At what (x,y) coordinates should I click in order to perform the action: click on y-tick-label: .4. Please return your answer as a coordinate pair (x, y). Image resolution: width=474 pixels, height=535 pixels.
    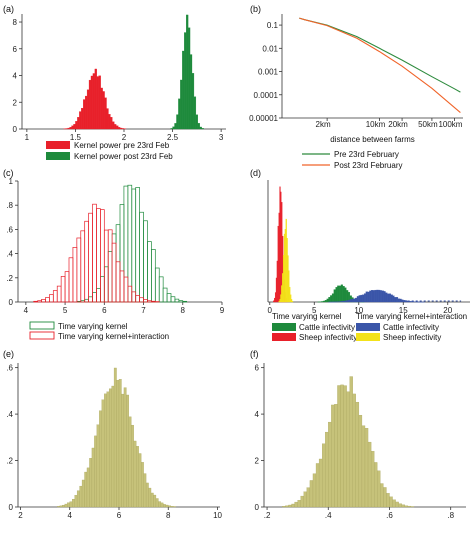
    Looking at the image, I should click on (9, 414).